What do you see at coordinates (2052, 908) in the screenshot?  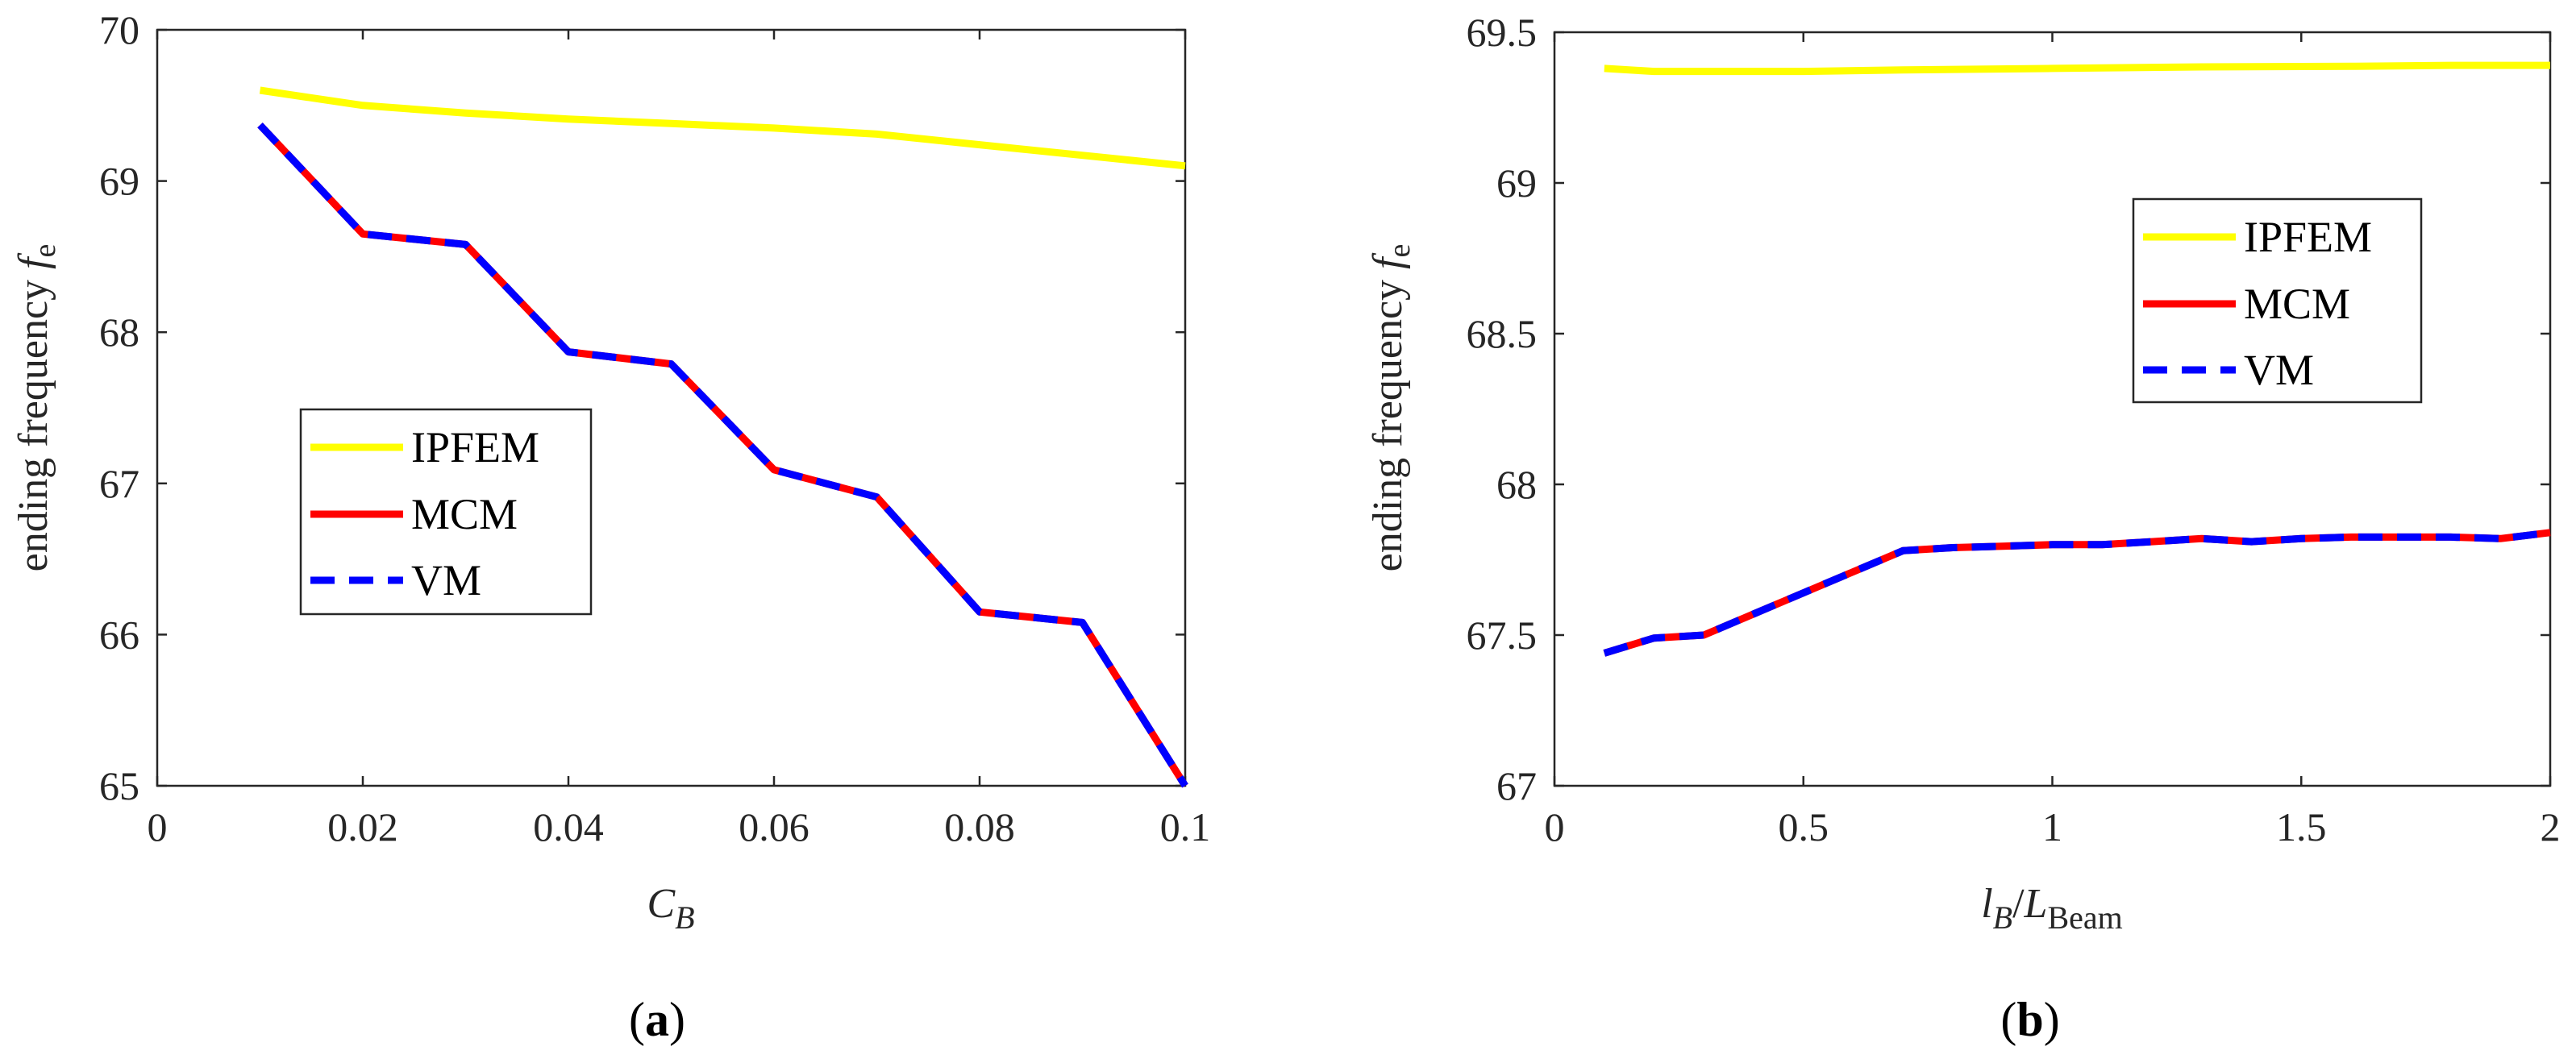 I see `x-axis-label-b: lB/LBeam` at bounding box center [2052, 908].